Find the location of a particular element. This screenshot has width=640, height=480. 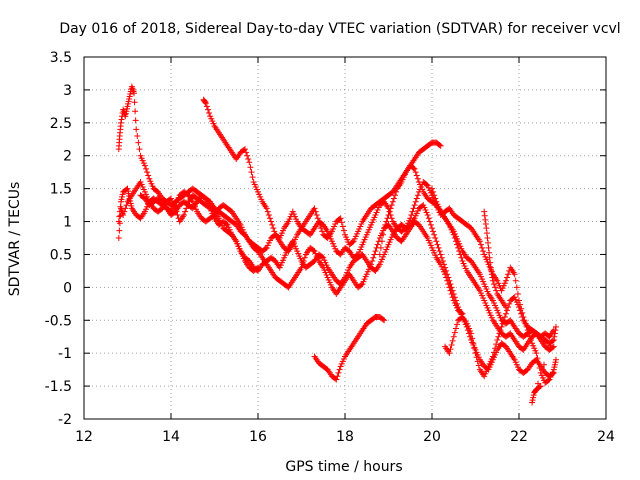

x-axis-label: GPS time / hours is located at coordinates (343, 467).